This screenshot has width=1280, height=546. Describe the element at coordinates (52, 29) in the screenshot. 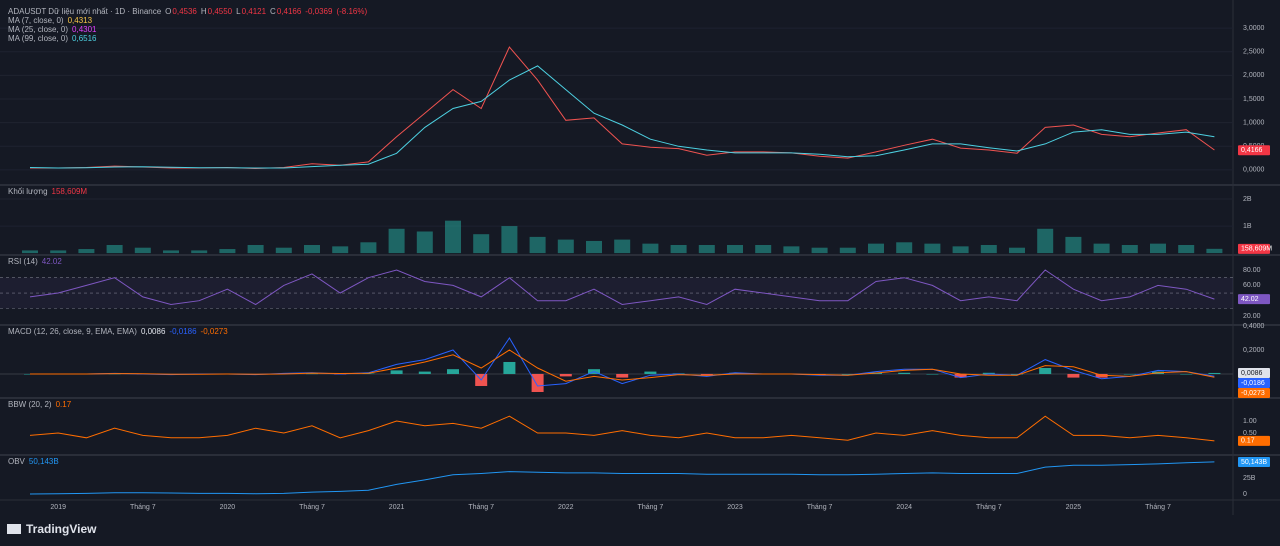

I see `ma-legend: MA (25, close, 0) 0,4301` at that location.